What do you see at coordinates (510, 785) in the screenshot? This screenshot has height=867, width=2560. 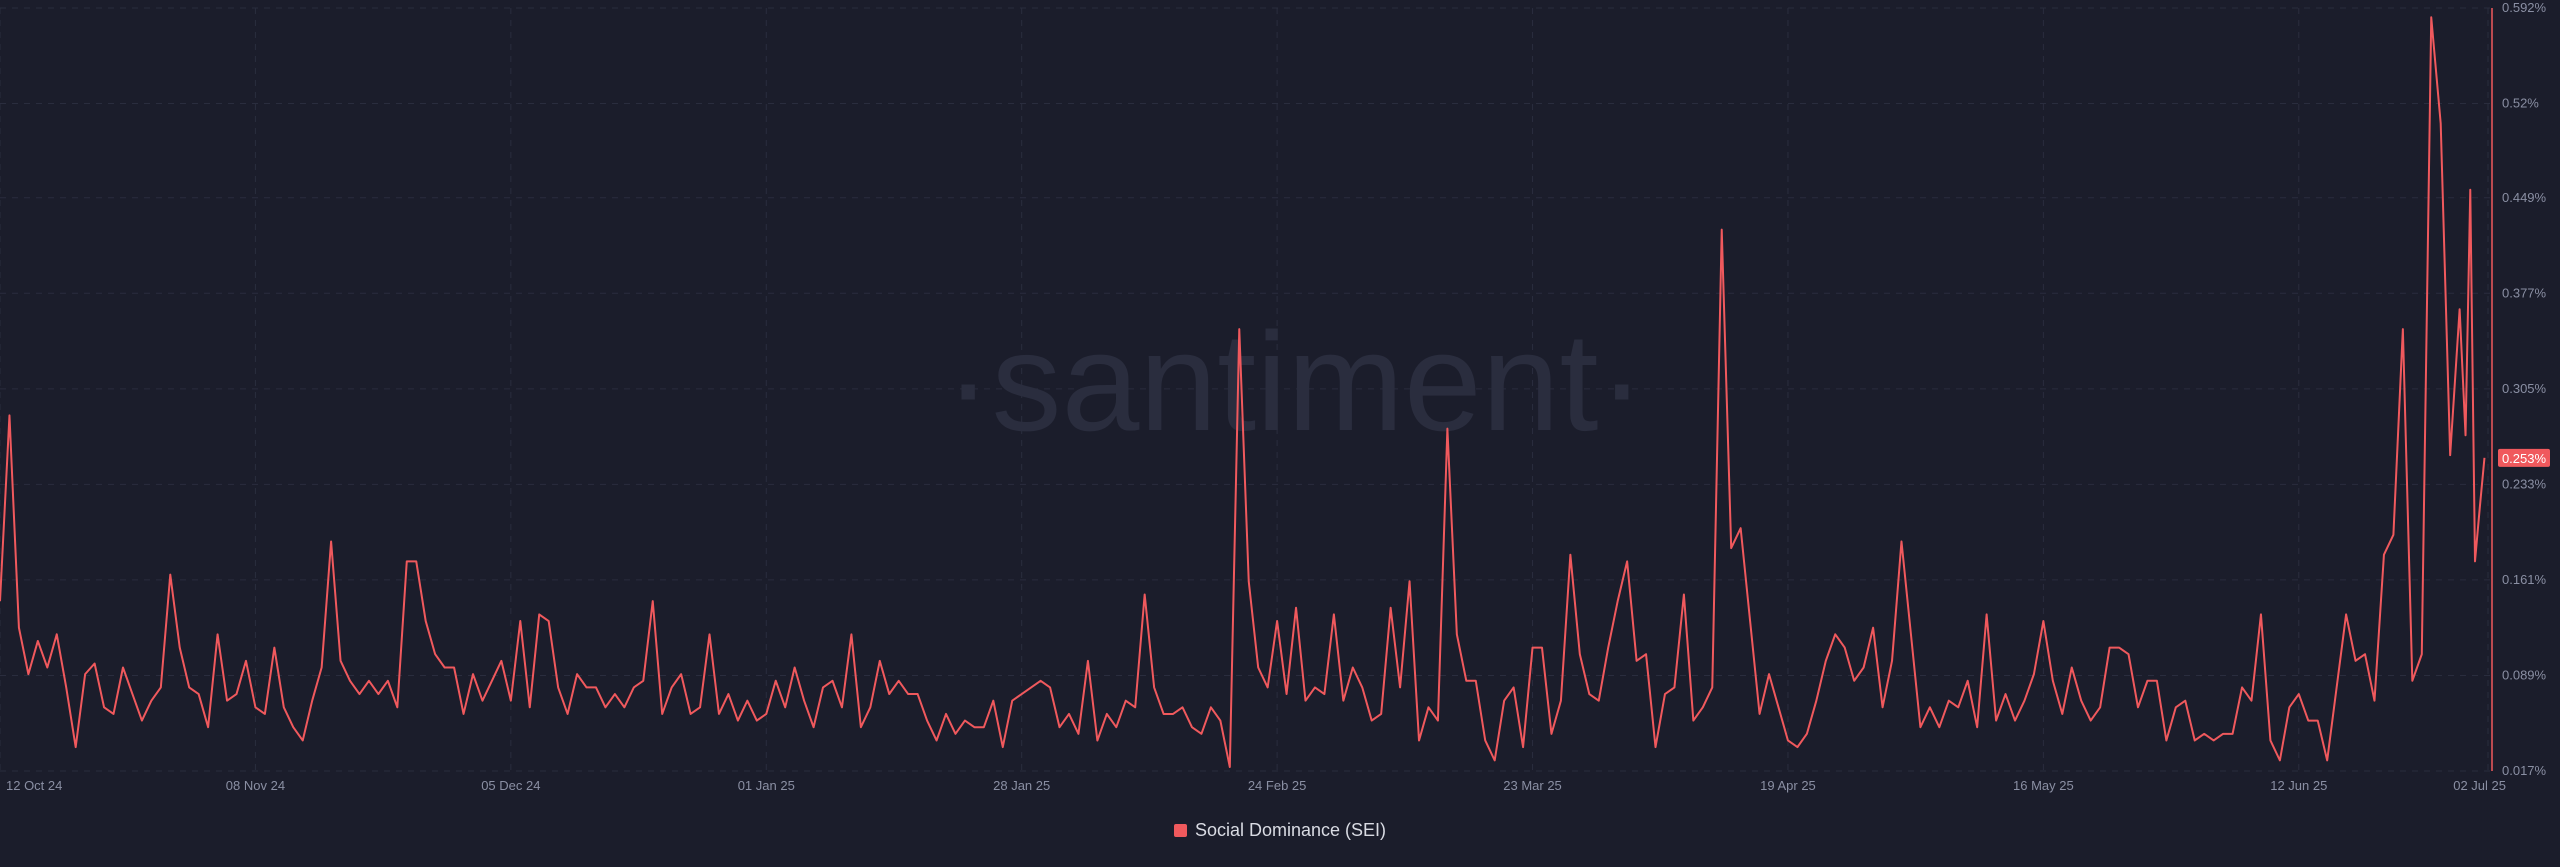 I see `x-tick-label: 05 Dec 24` at bounding box center [510, 785].